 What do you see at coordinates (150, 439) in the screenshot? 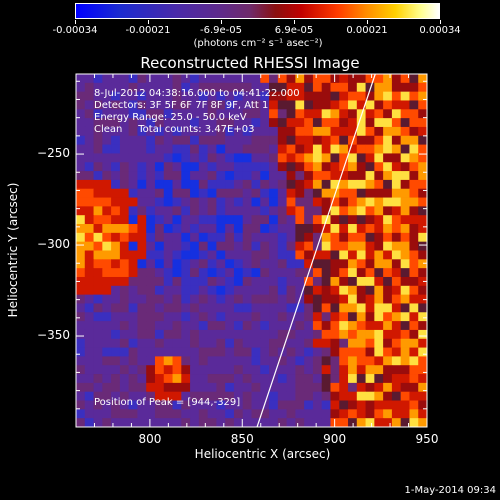
I see `x-tick-label: 800` at bounding box center [150, 439].